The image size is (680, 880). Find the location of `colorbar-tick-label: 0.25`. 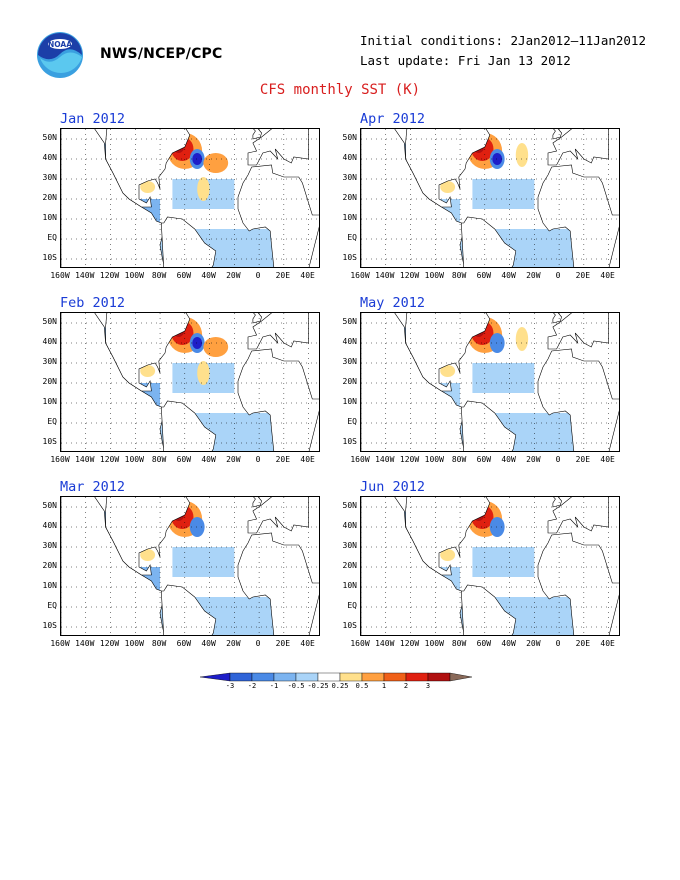

colorbar-tick-label: 0.25 is located at coordinates (340, 686).